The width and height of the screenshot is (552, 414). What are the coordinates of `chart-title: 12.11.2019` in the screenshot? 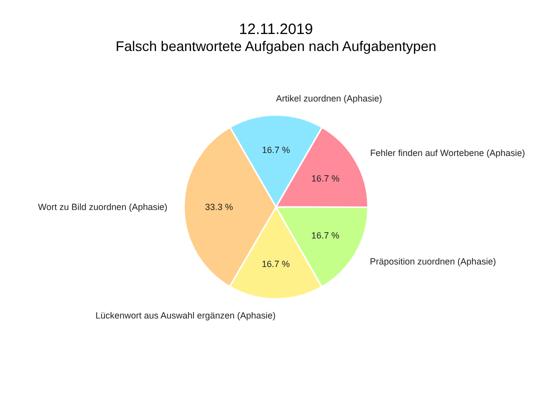 It's located at (276, 29).